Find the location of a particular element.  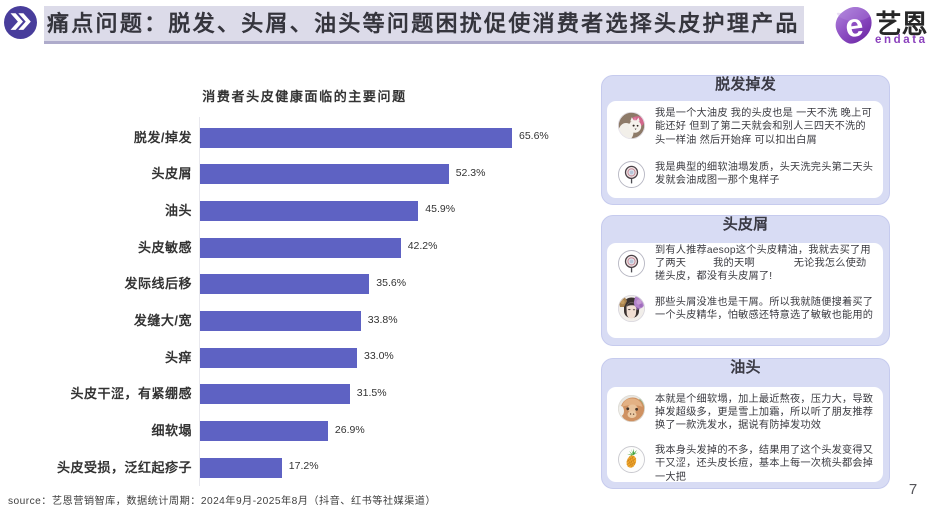

svg-text: e is located at coordinates (854, 25).